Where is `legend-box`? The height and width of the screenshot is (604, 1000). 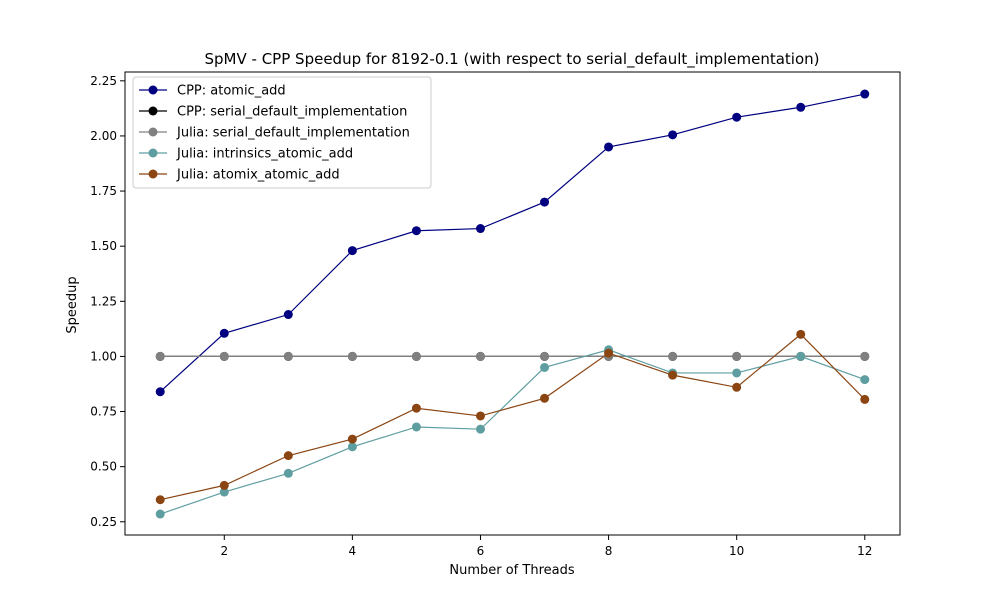
legend-box is located at coordinates (282, 132).